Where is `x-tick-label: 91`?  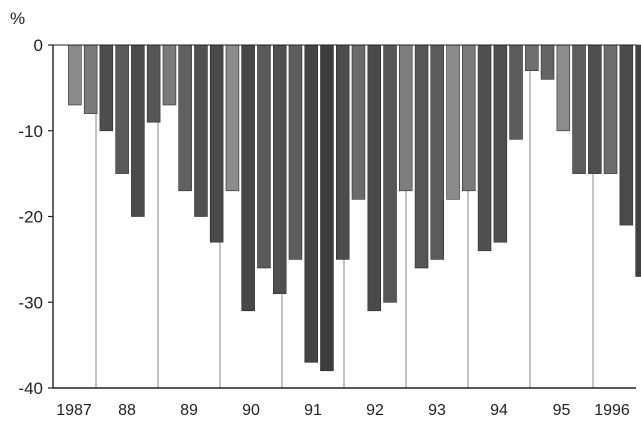 x-tick-label: 91 is located at coordinates (313, 410).